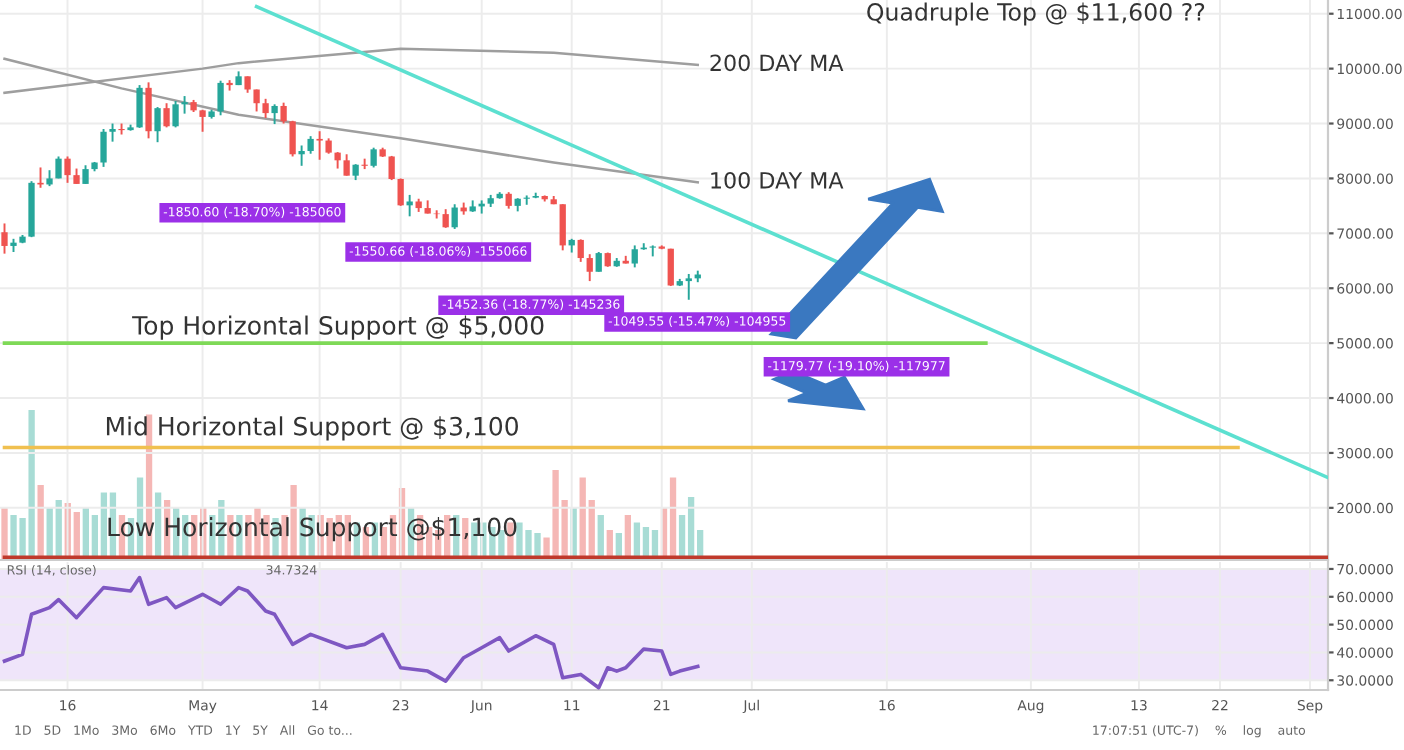  What do you see at coordinates (338, 327) in the screenshot?
I see `annotation: Top Horizontal Support @ $5,000` at bounding box center [338, 327].